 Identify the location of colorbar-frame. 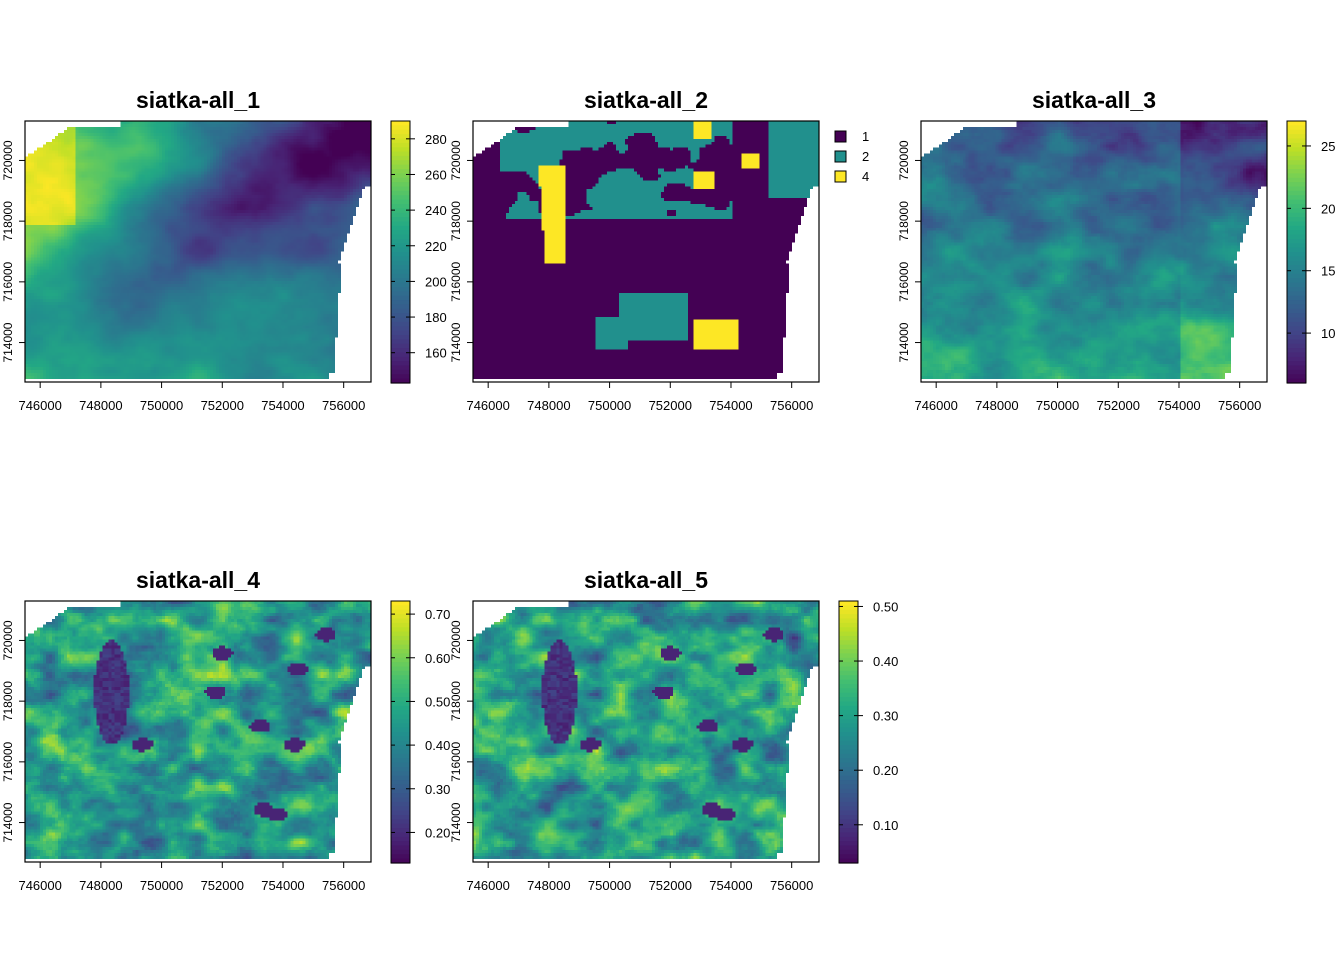
(400, 252).